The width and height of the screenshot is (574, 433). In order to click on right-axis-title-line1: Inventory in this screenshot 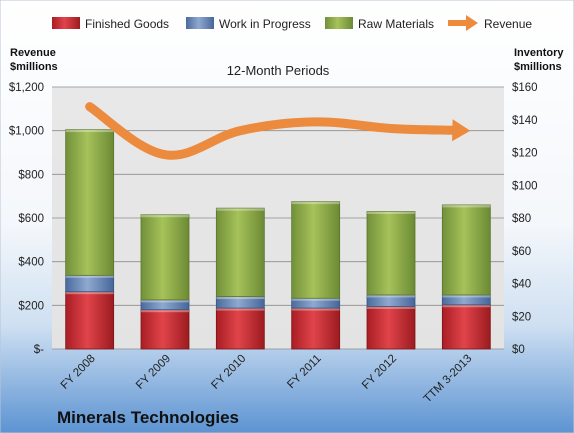, I will do `click(539, 53)`.